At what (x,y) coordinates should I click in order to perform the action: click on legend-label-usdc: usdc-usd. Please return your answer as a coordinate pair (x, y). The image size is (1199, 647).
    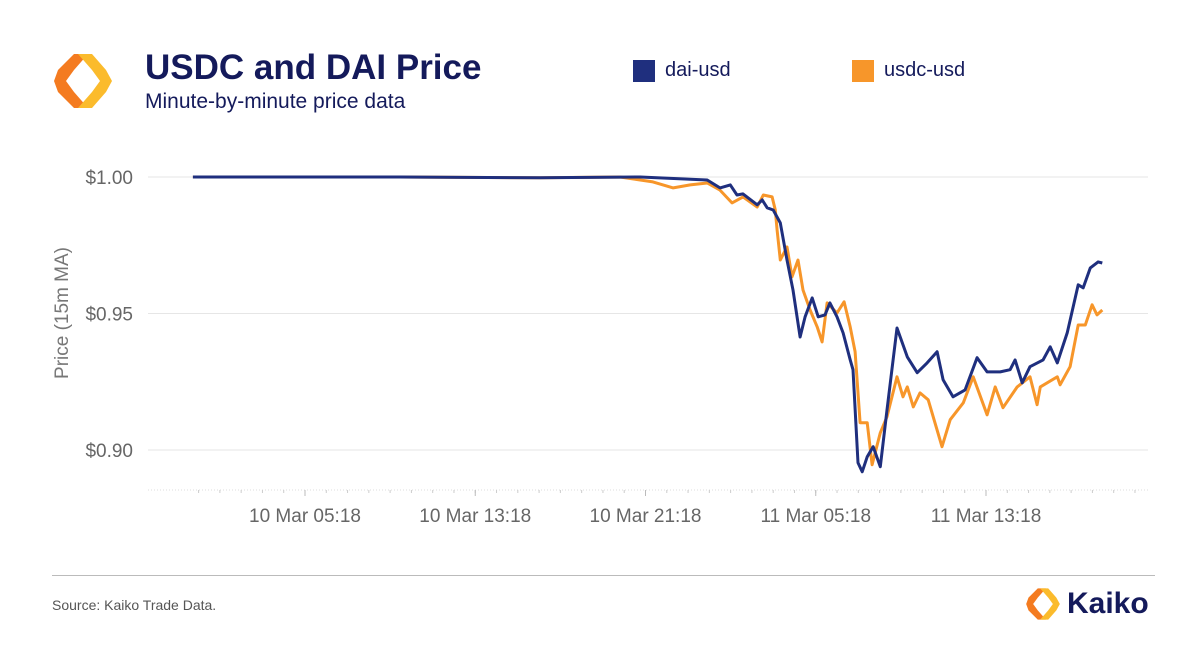
    Looking at the image, I should click on (925, 70).